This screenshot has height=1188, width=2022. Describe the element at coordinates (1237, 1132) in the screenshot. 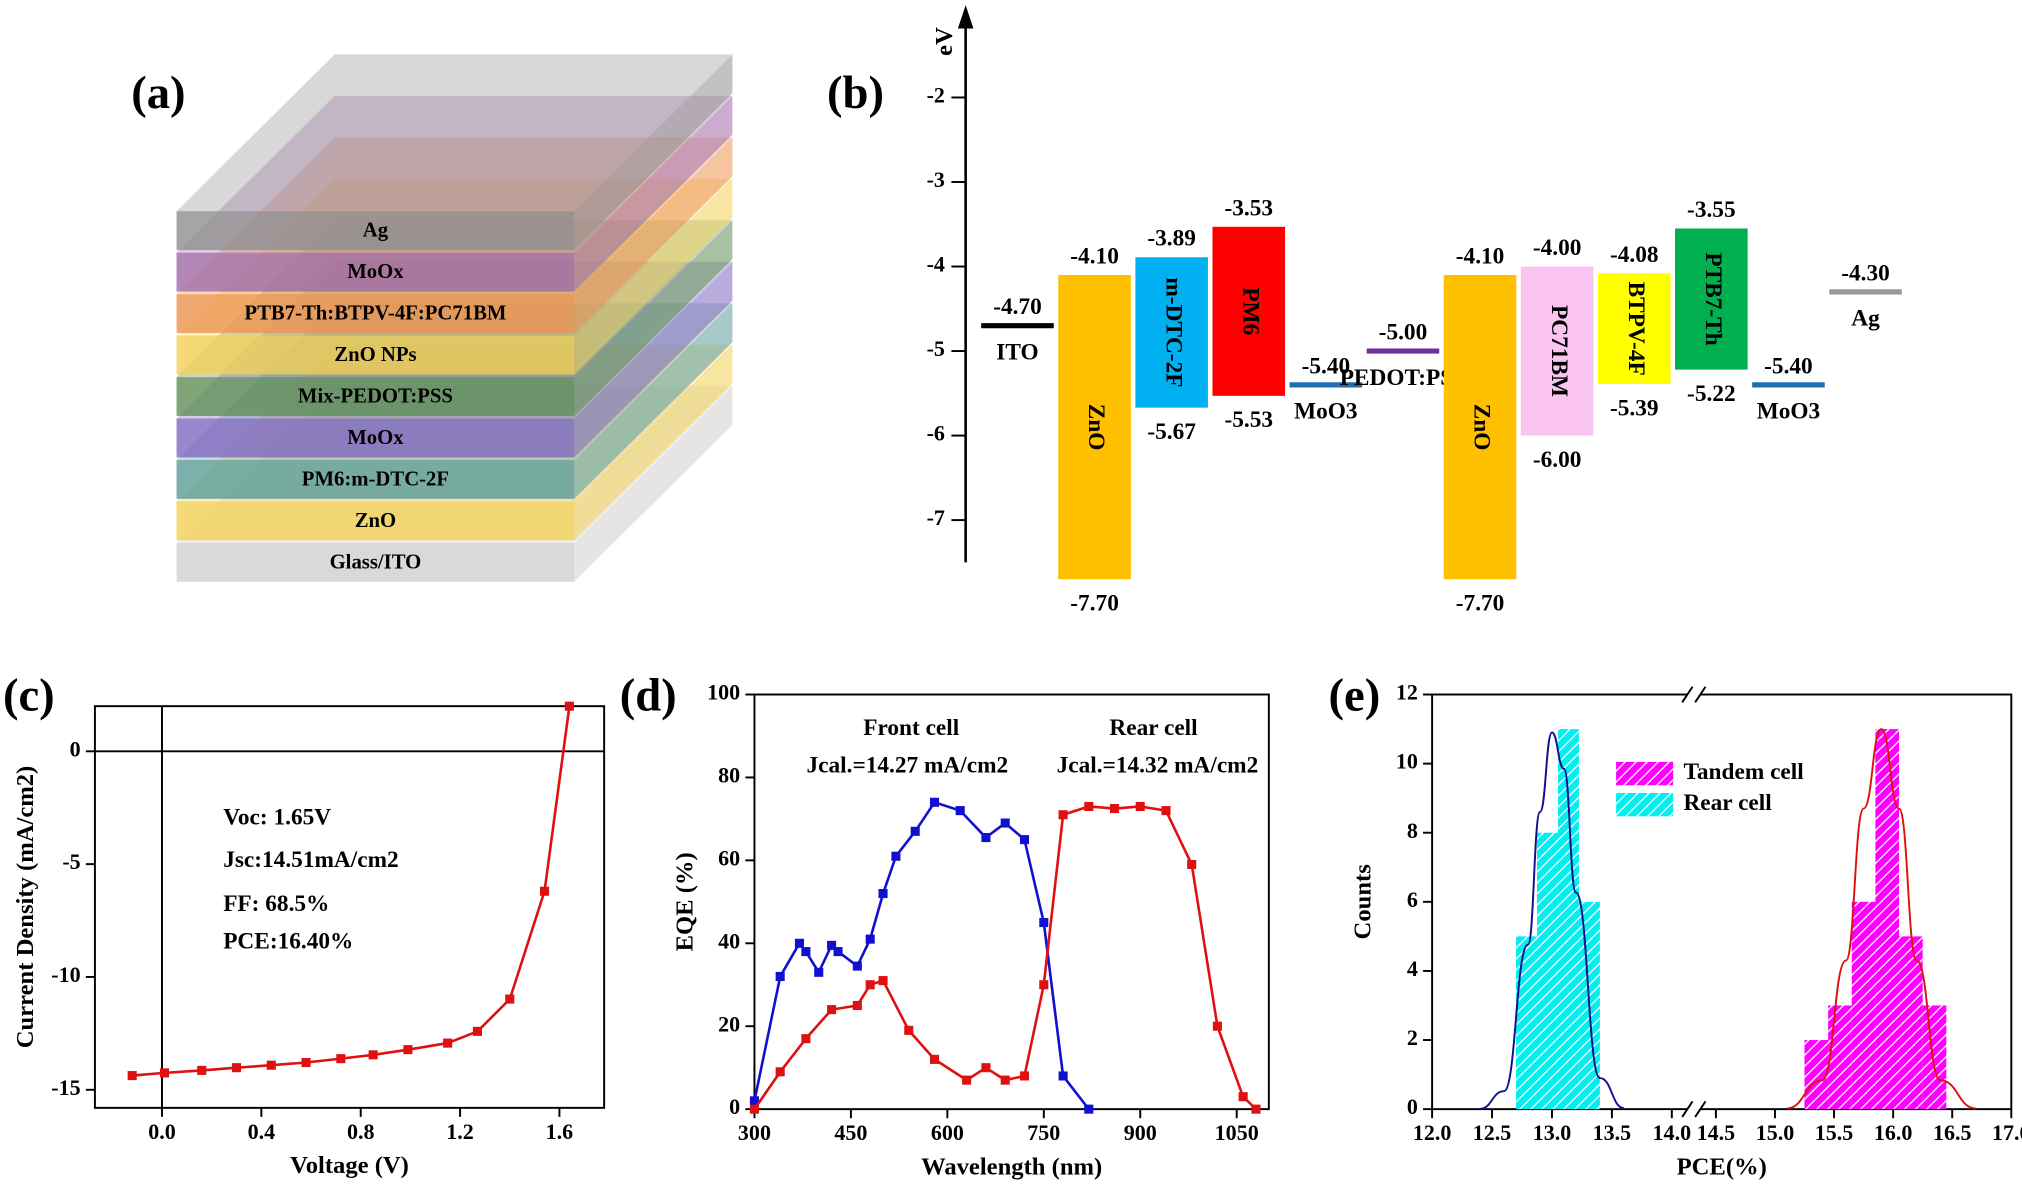

I see `x-tick-label: 1050` at that location.